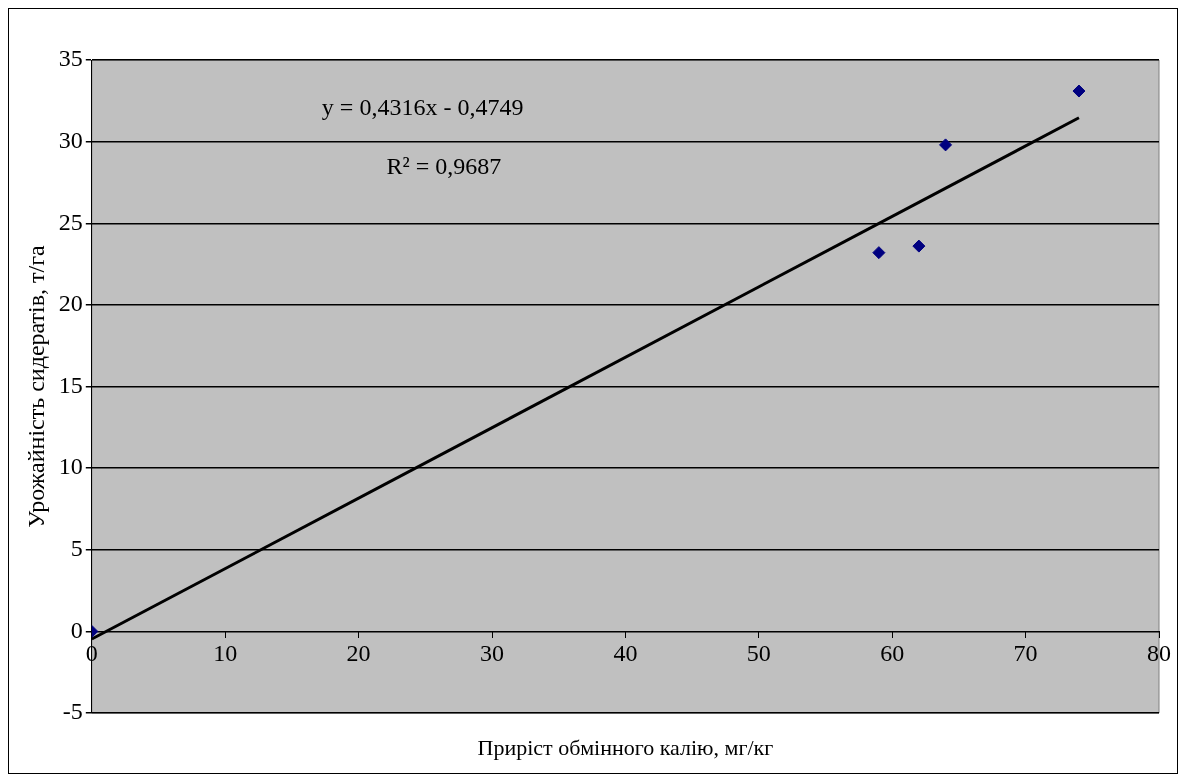  What do you see at coordinates (225, 653) in the screenshot?
I see `x-tick-label: 10` at bounding box center [225, 653].